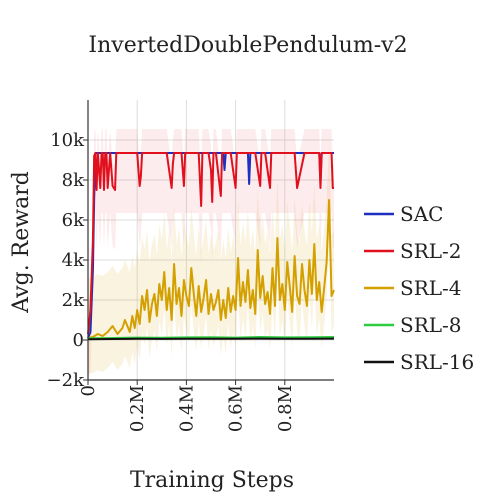 This screenshot has width=500, height=500. Describe the element at coordinates (247, 45) in the screenshot. I see `chart-title: InvertedDoublePendulum-v2` at that location.